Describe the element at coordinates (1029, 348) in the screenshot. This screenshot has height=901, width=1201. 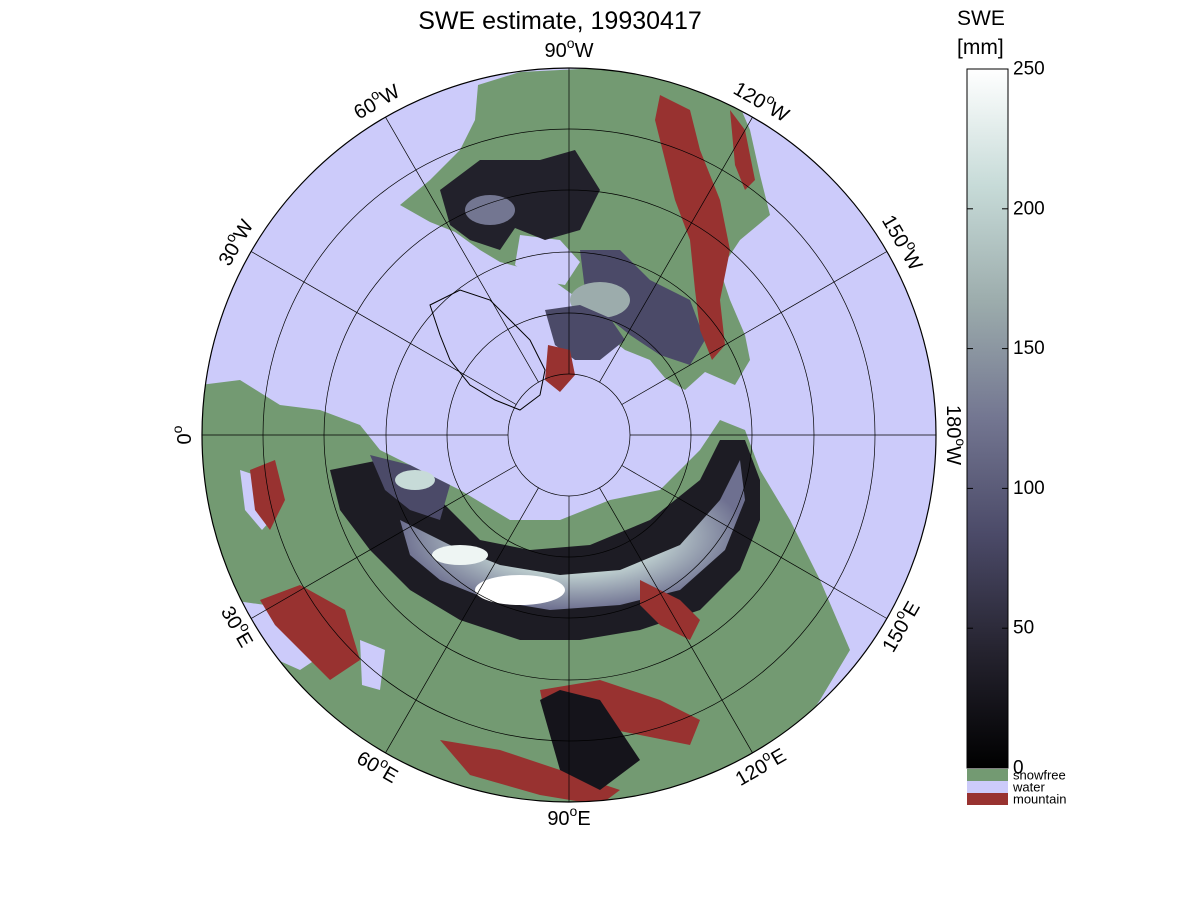
I see `colorbar-tick-label: 150` at that location.